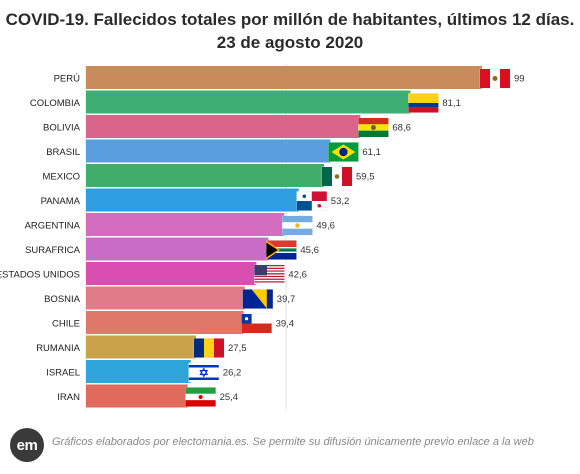  What do you see at coordinates (337, 176) in the screenshot?
I see `flag-mexico-icon` at bounding box center [337, 176].